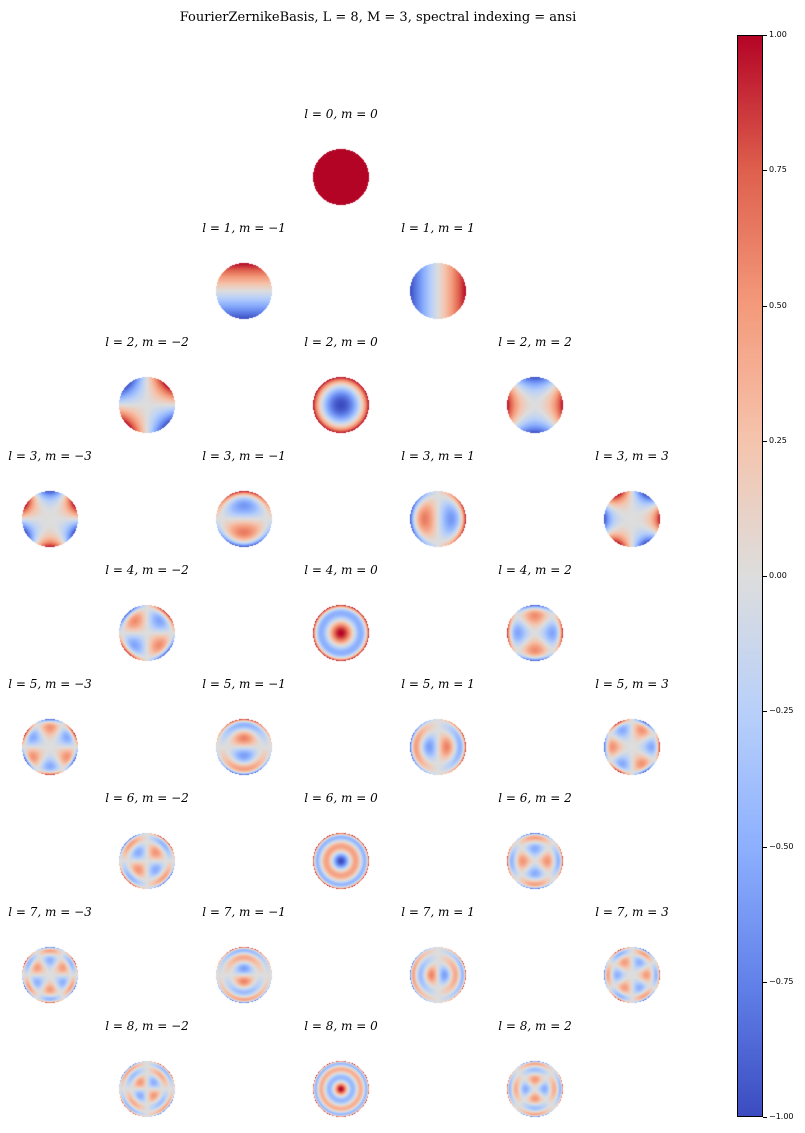  What do you see at coordinates (778, 440) in the screenshot?
I see `colorbar-tick-label: 0.25` at bounding box center [778, 440].